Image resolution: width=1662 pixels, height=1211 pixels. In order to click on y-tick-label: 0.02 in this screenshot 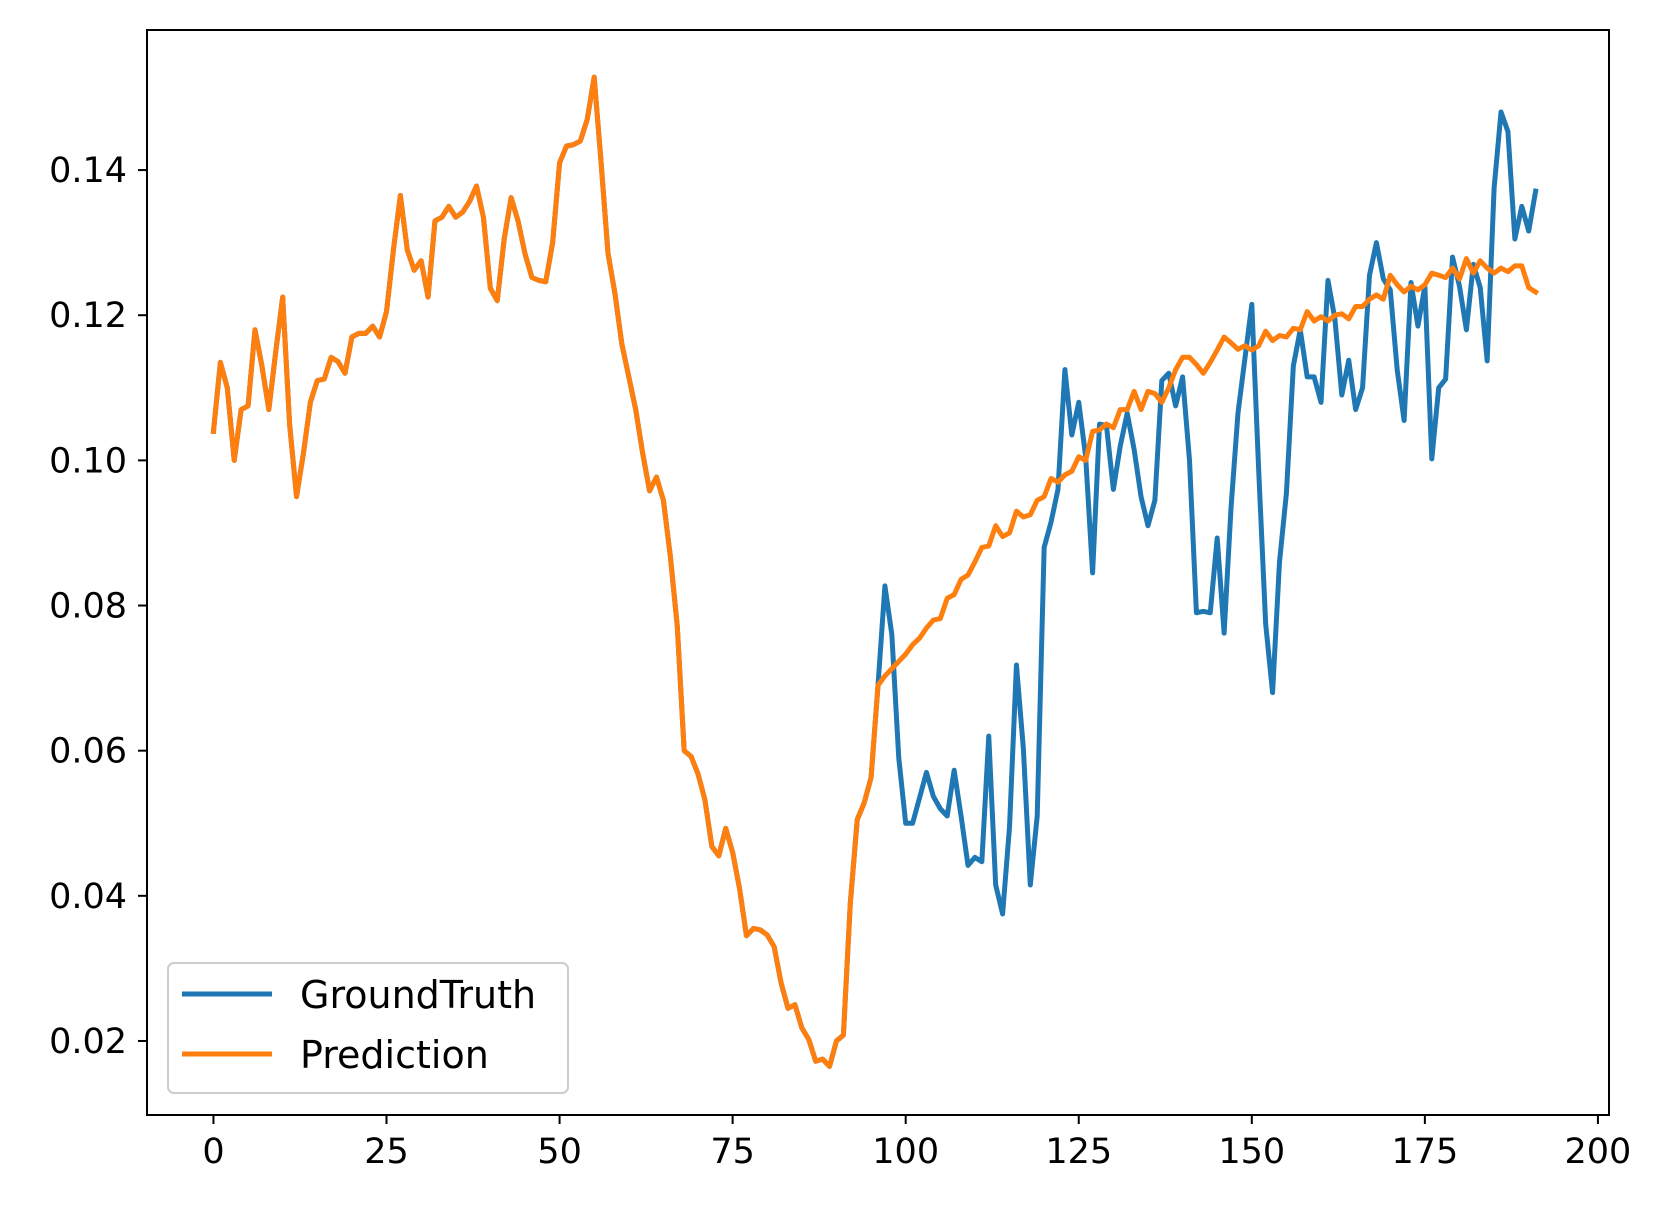, I will do `click(88, 1042)`.